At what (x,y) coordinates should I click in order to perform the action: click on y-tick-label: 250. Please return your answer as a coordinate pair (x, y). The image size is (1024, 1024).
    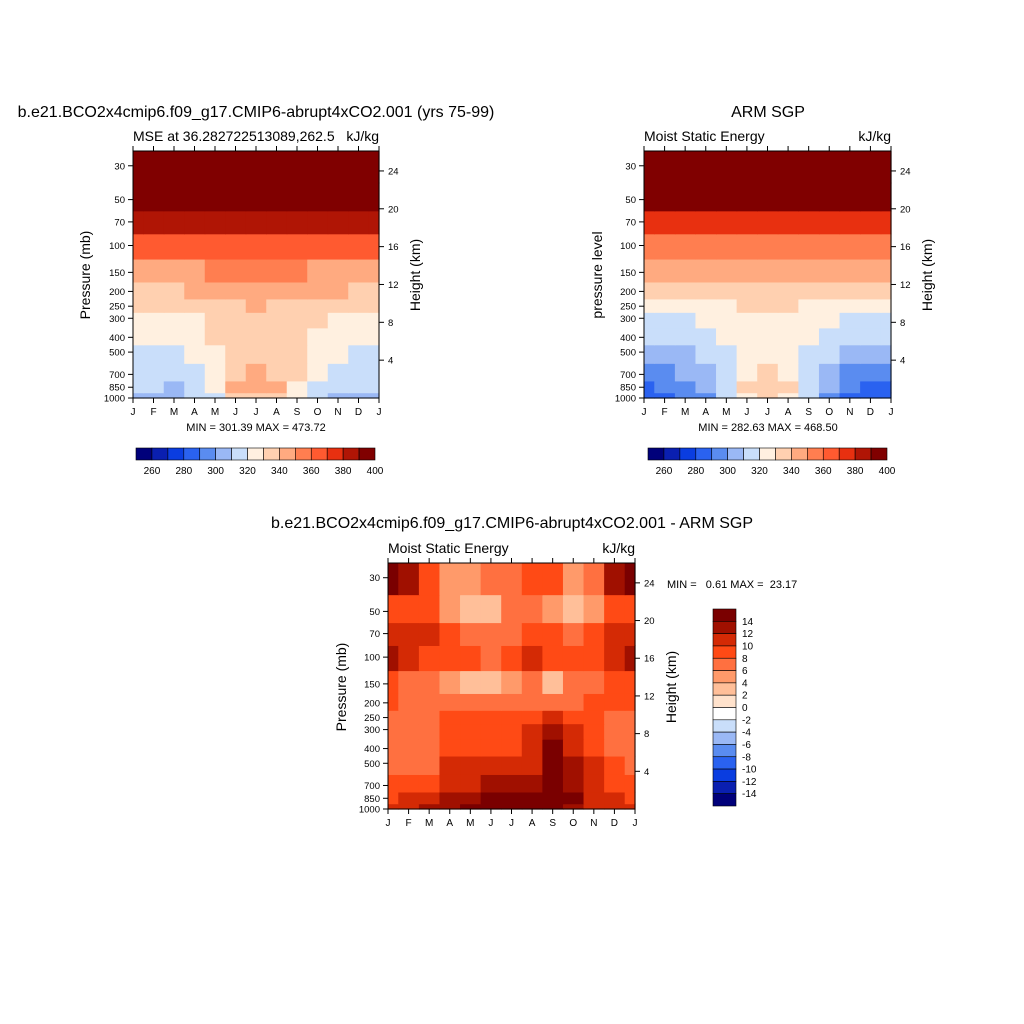
    Looking at the image, I should click on (628, 307).